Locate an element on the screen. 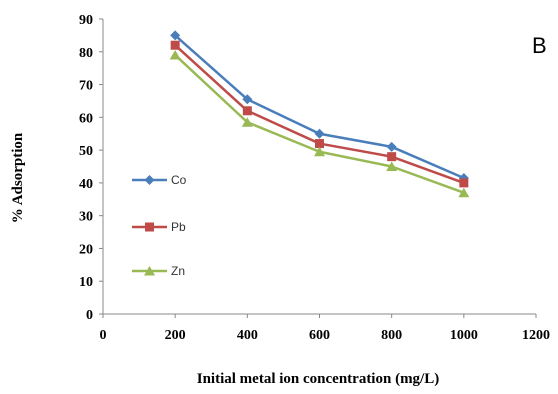 This screenshot has width=558, height=394. x-tick-label: 1000 is located at coordinates (464, 335).